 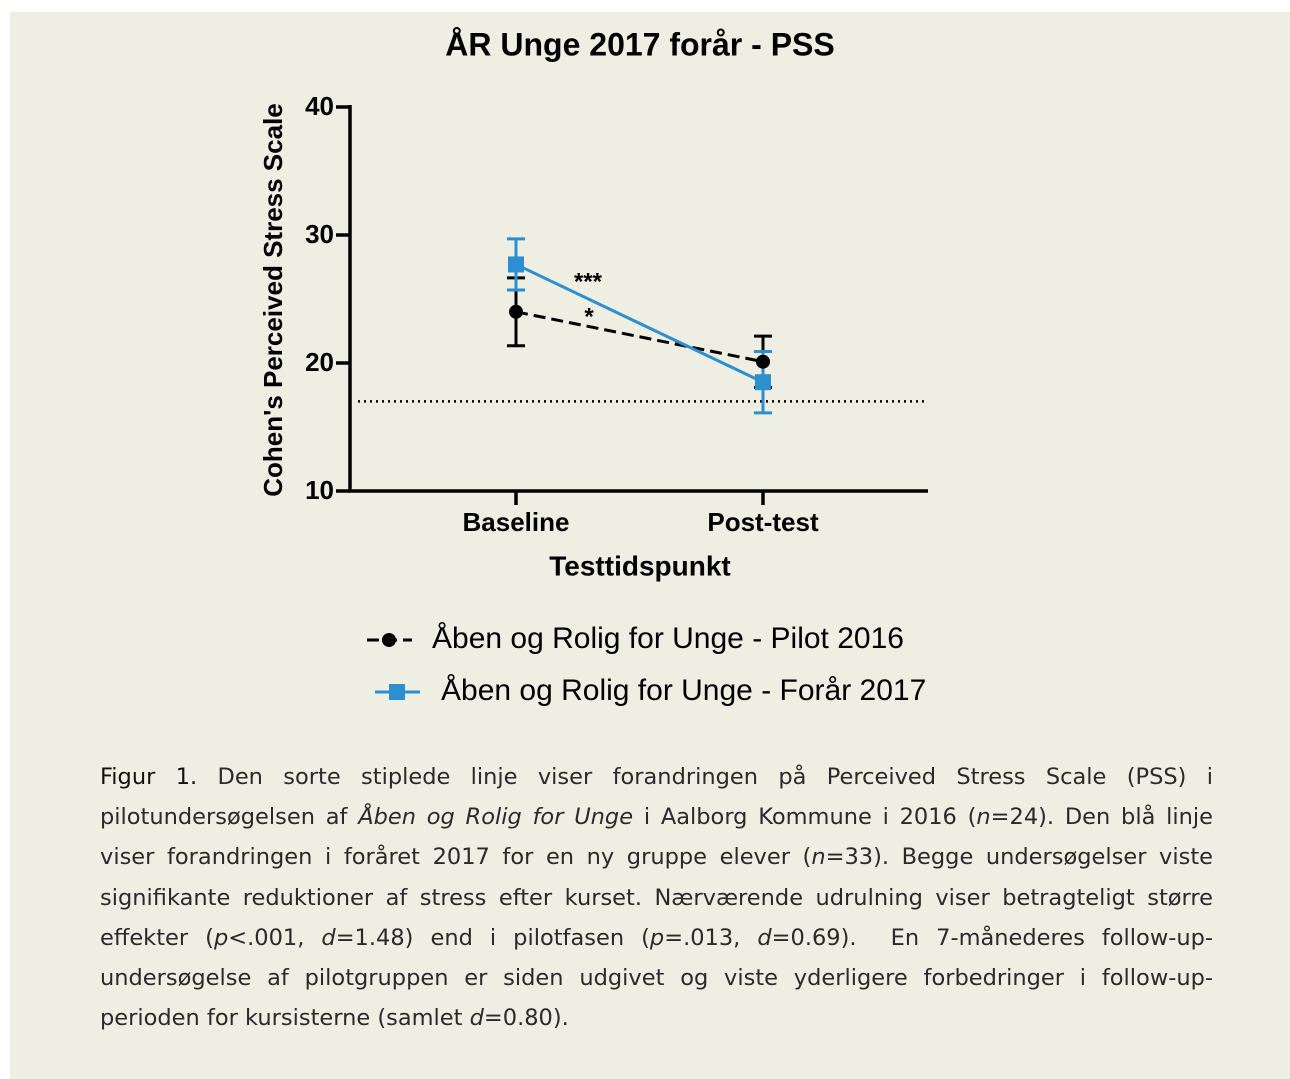 I want to click on x-axis-label: Testtidspunkt, so click(x=639, y=565).